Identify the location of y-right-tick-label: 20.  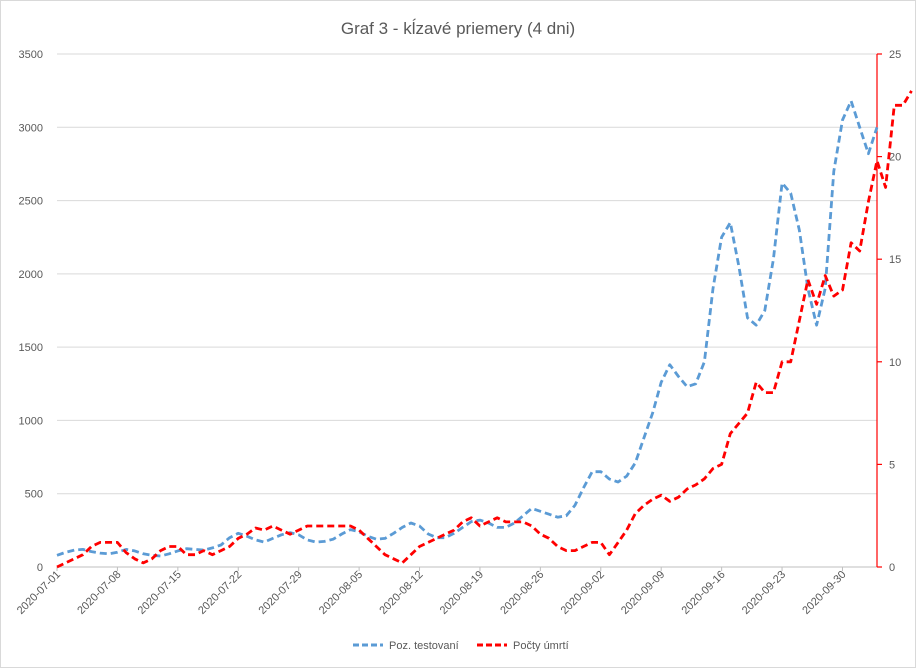
(895, 158).